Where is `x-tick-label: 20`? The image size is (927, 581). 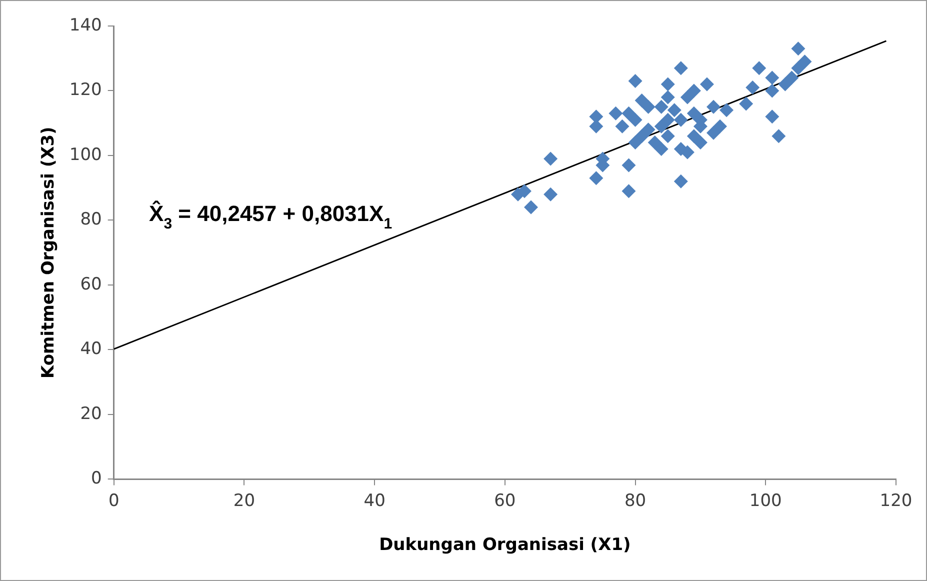 x-tick-label: 20 is located at coordinates (244, 500).